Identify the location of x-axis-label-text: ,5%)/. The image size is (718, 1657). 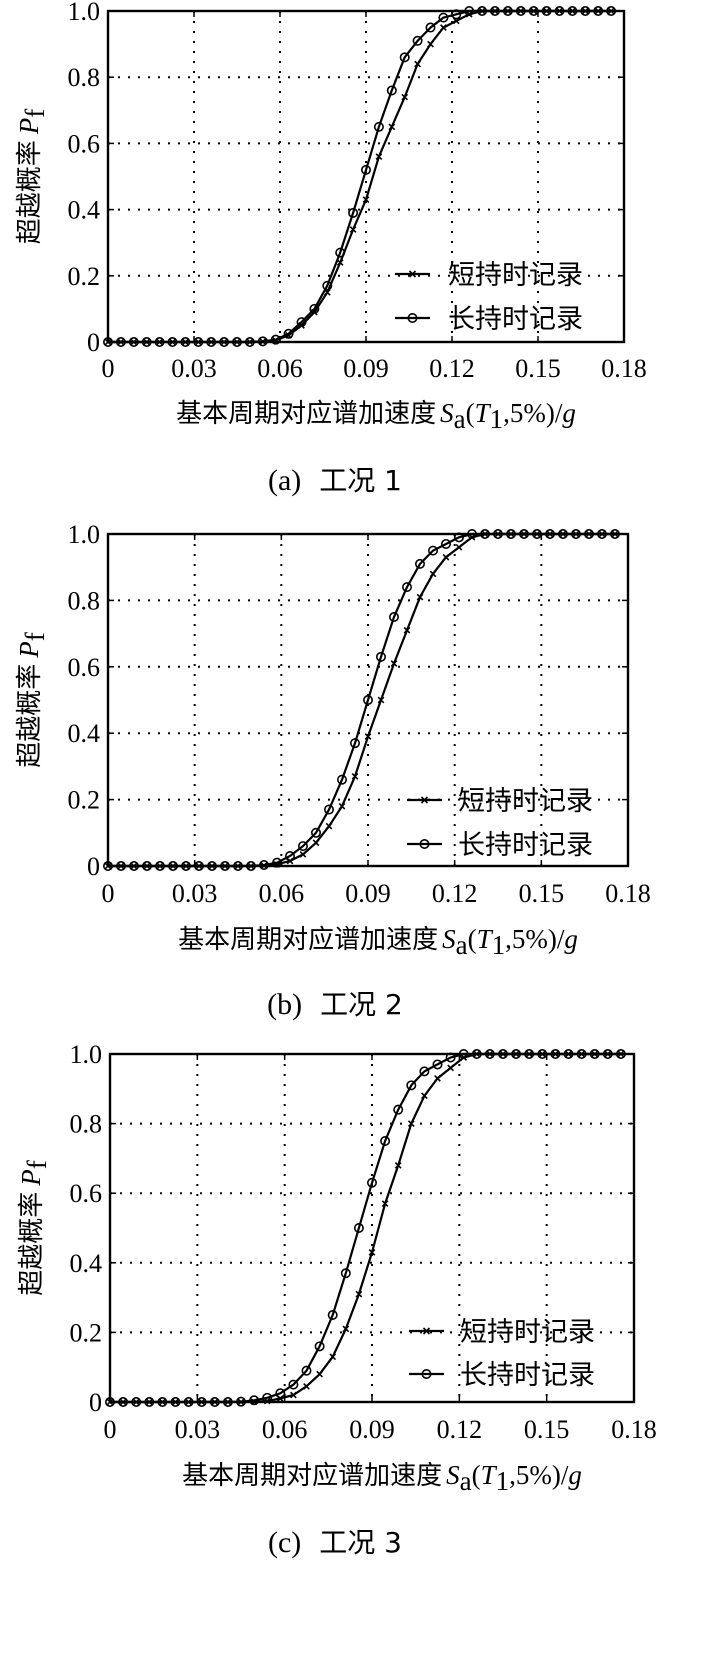
(533, 413).